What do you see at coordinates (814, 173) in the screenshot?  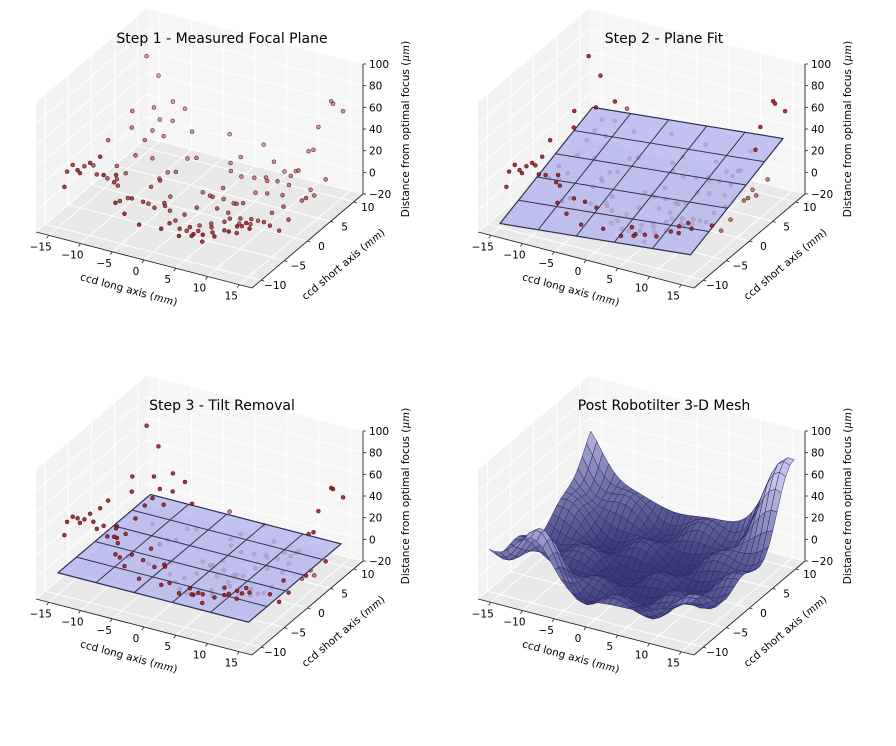 I see `z-tick-label: 0` at bounding box center [814, 173].